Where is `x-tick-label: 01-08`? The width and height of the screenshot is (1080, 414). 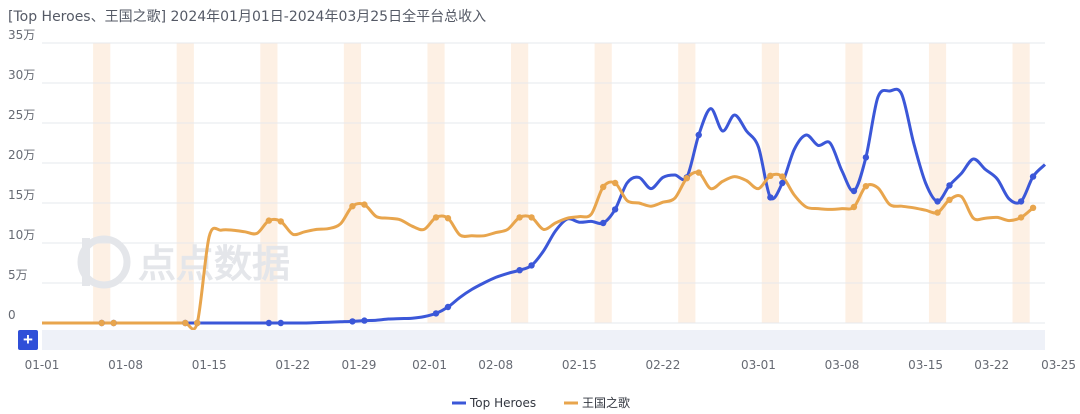 x-tick-label: 01-08 is located at coordinates (125, 365).